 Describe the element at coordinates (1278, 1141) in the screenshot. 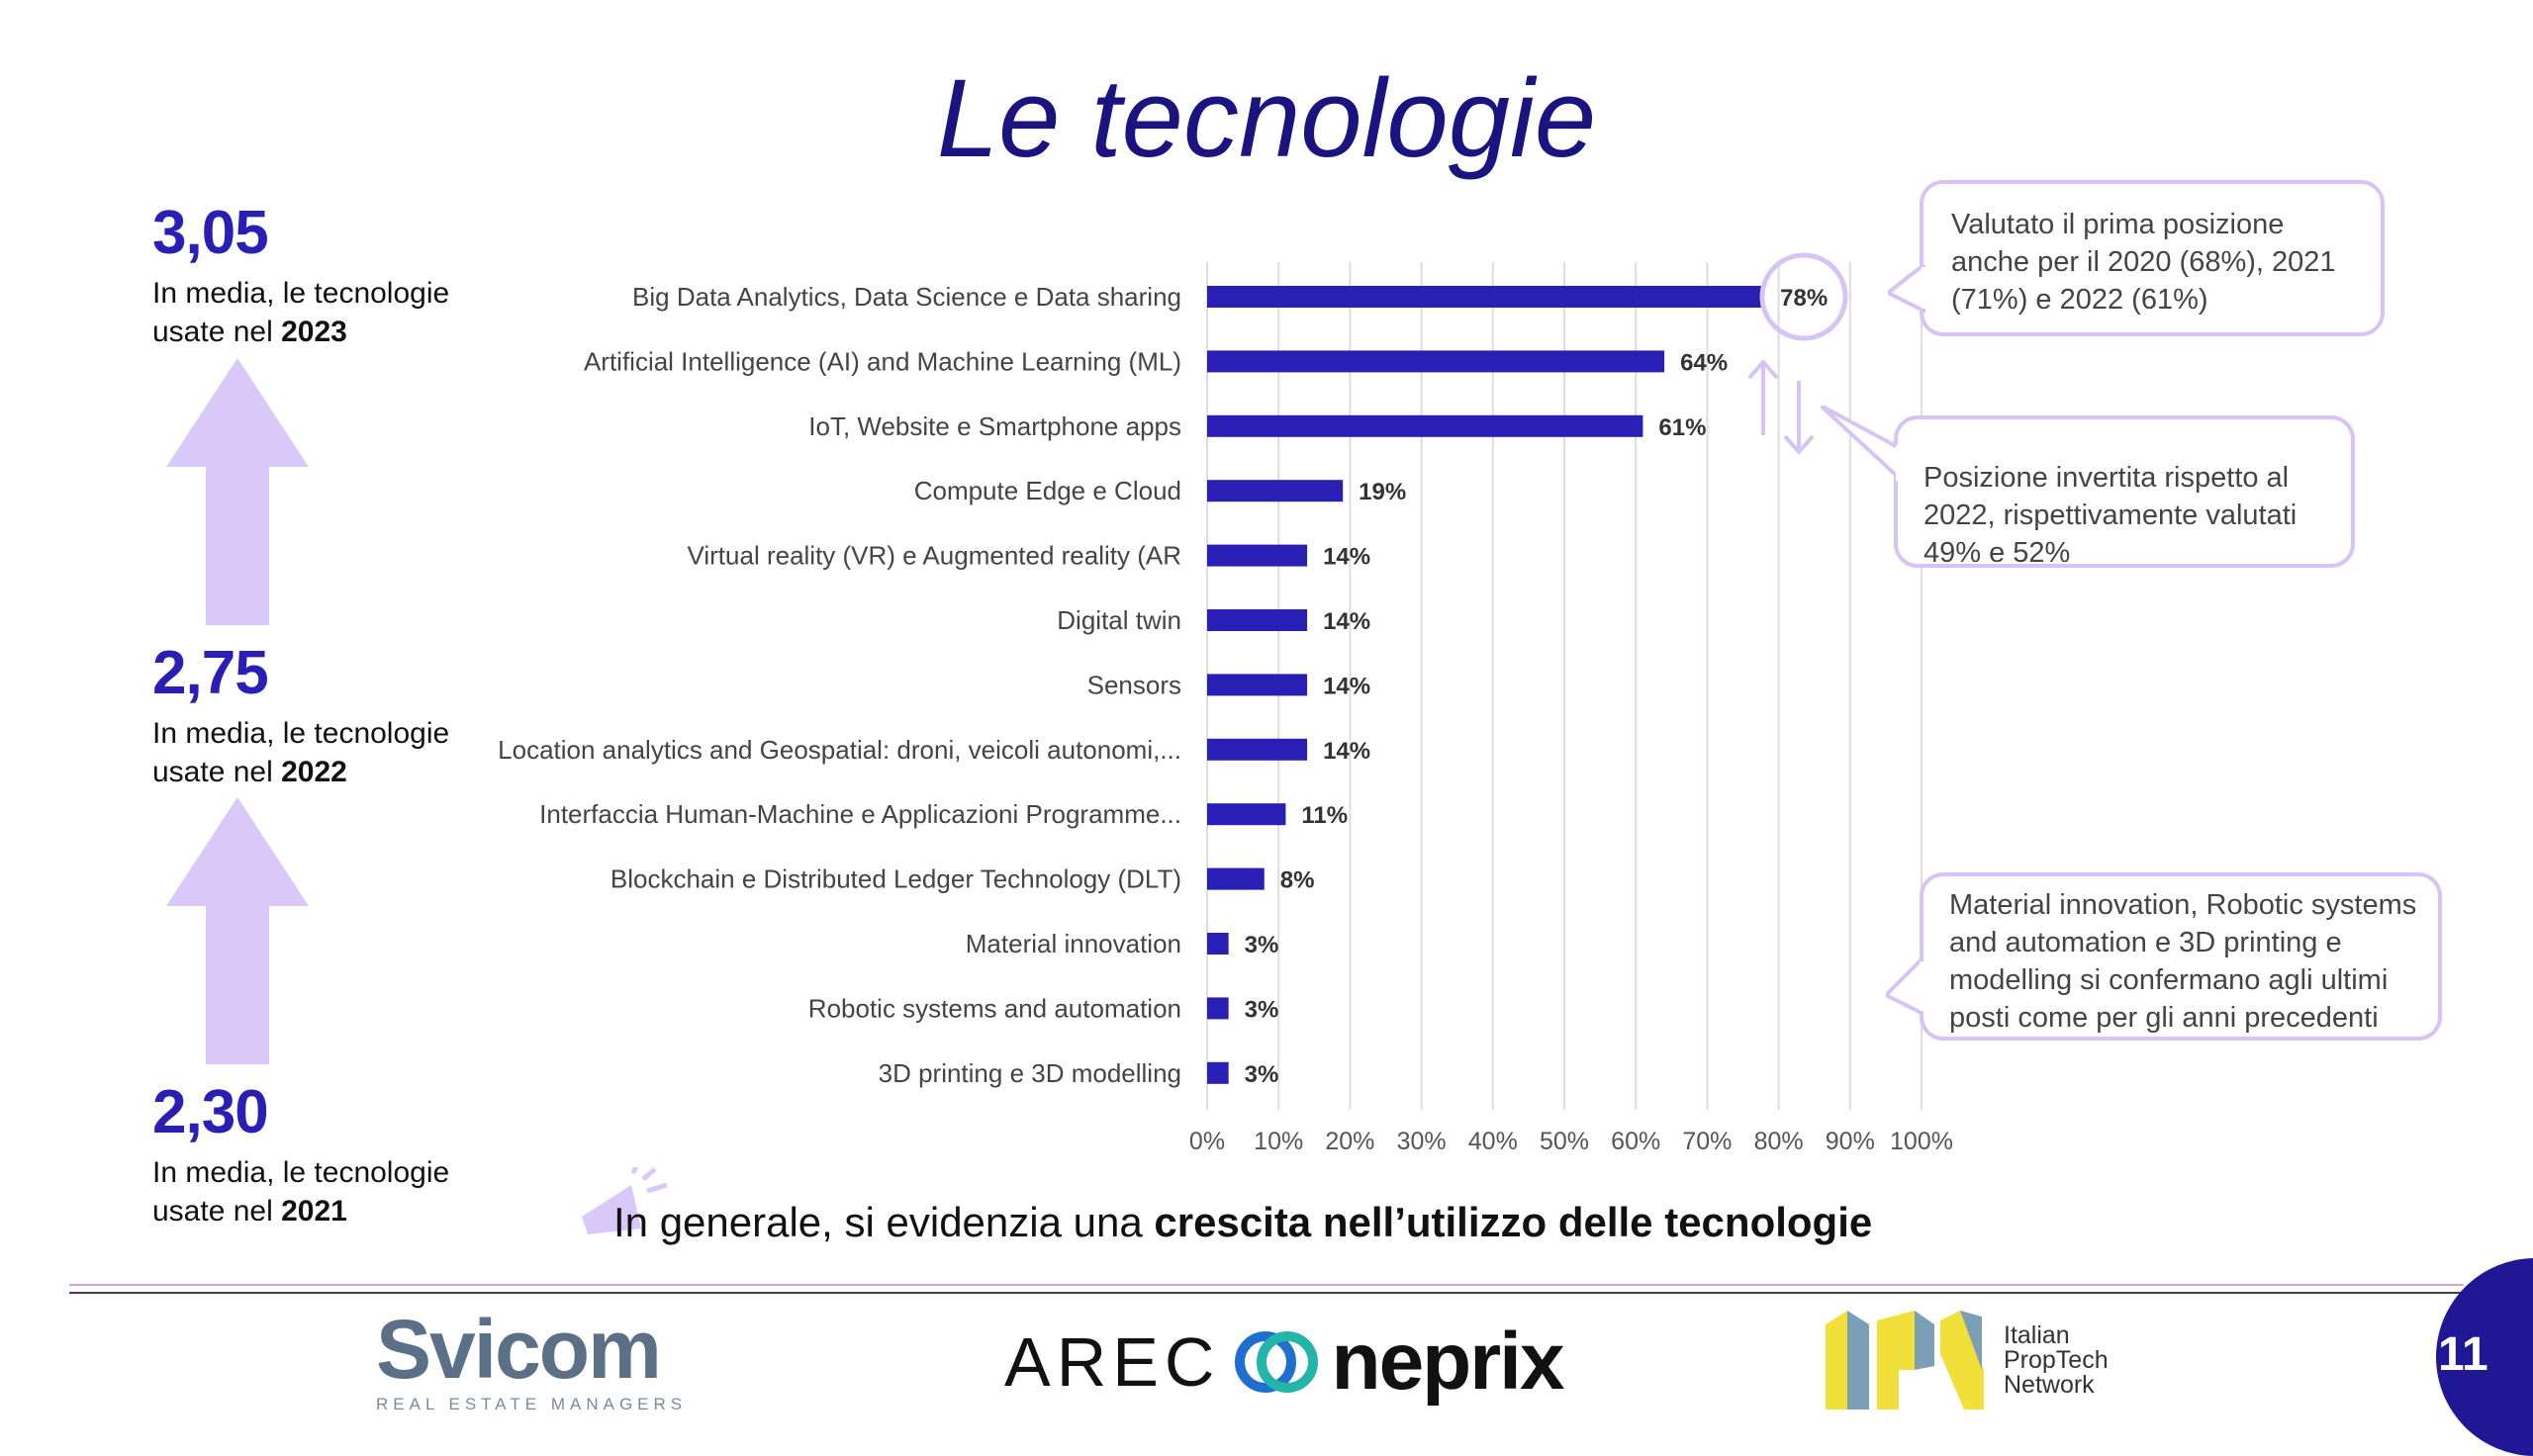

I see `x-tick-label: 10%` at that location.